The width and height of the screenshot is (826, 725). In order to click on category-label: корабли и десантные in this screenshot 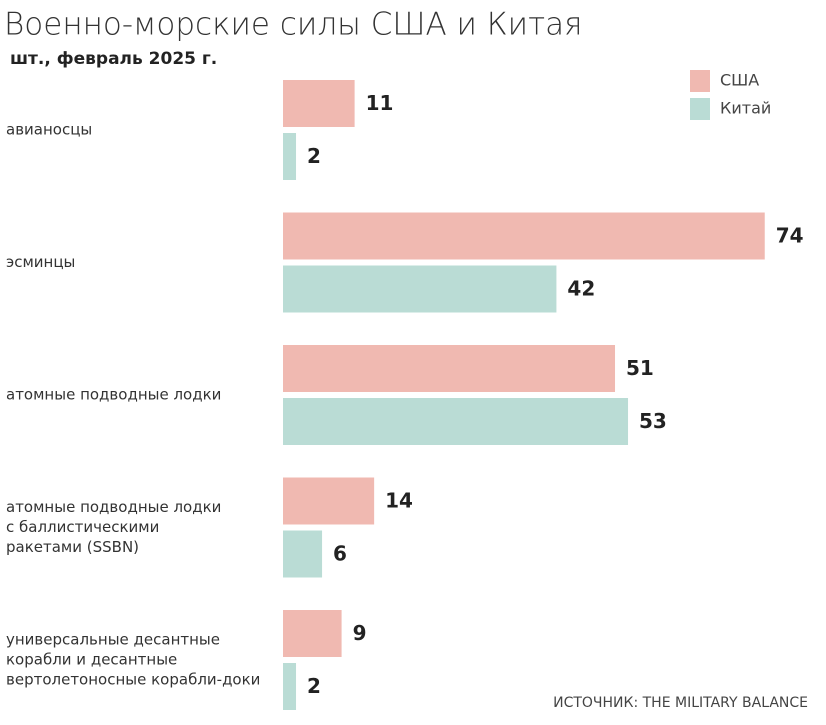, I will do `click(91, 660)`.